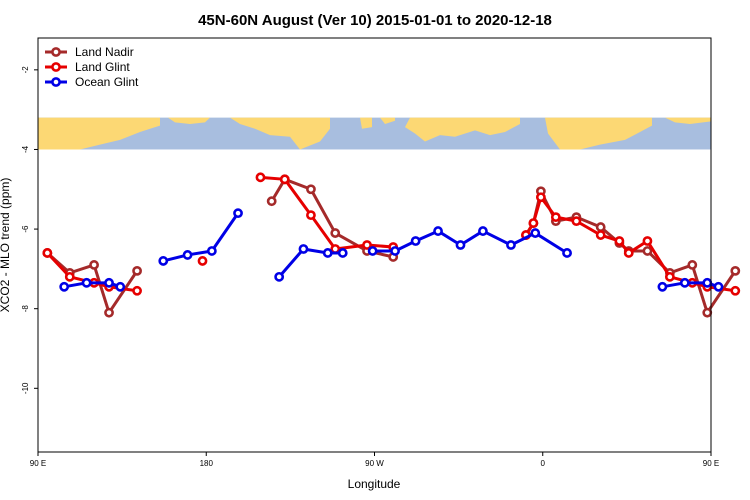 Image resolution: width=750 pixels, height=500 pixels. I want to click on y-tick-label: -6, so click(25, 229).